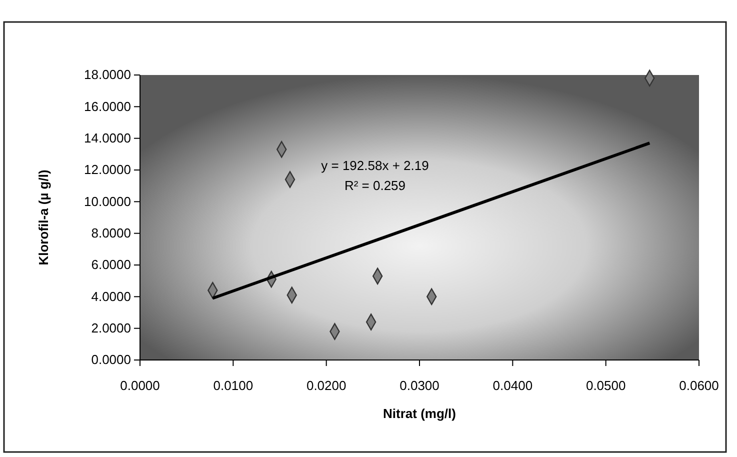 Image resolution: width=737 pixels, height=457 pixels. I want to click on y-tick-label: 12.0000, so click(107, 170).